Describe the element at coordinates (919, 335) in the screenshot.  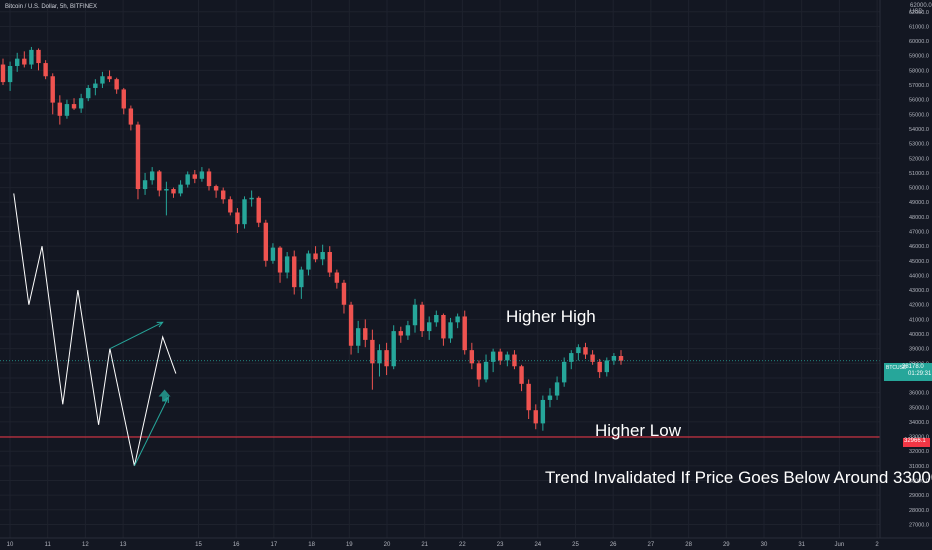
I see `y-tick-label: 40000.0` at that location.